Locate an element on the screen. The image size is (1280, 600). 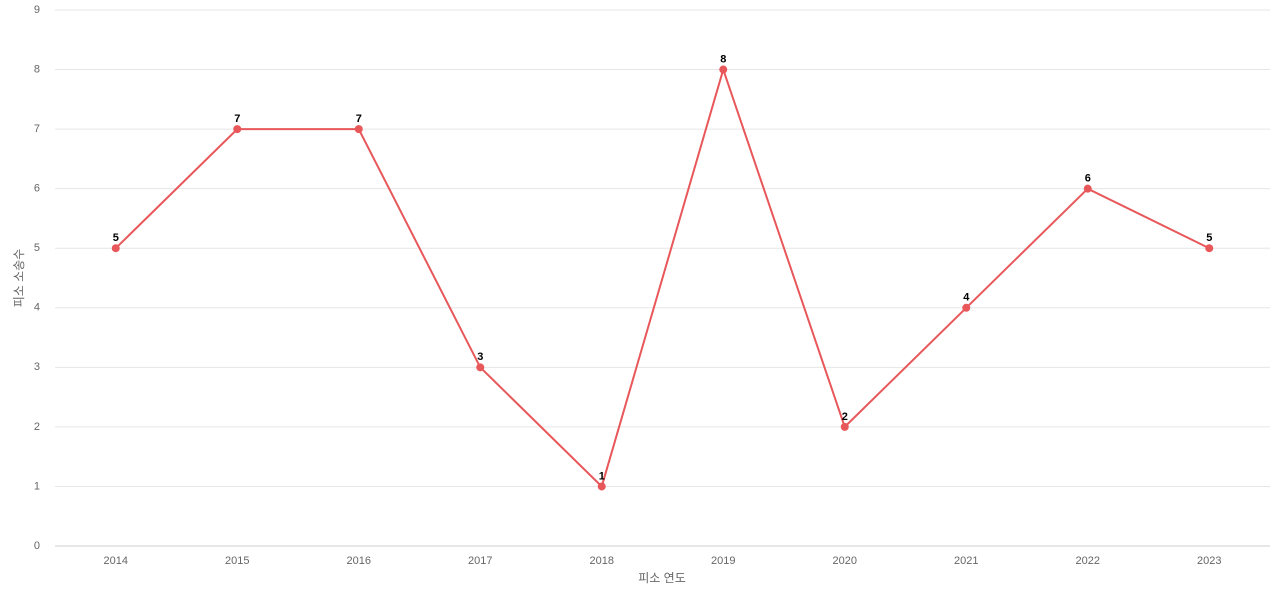
x-tick-label: 2014 is located at coordinates (116, 561).